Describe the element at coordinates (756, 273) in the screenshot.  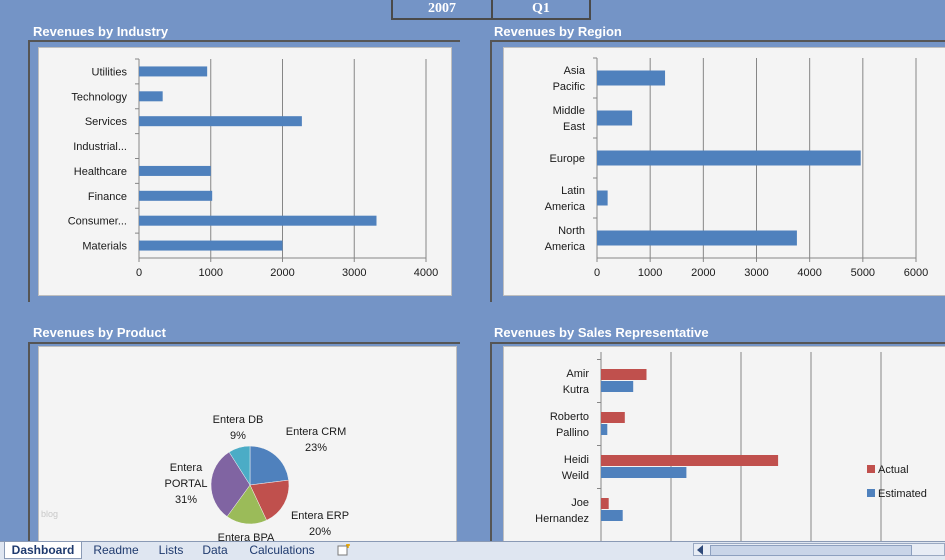
I see `region-tick-label: 3000` at that location.